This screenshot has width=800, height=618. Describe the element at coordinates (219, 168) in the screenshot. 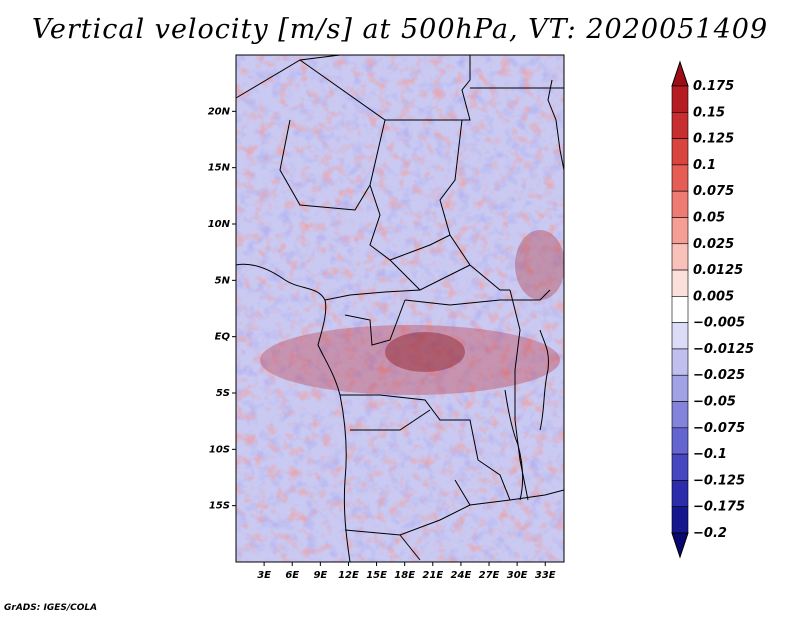

I see `lat-tick-label: 15N` at that location.